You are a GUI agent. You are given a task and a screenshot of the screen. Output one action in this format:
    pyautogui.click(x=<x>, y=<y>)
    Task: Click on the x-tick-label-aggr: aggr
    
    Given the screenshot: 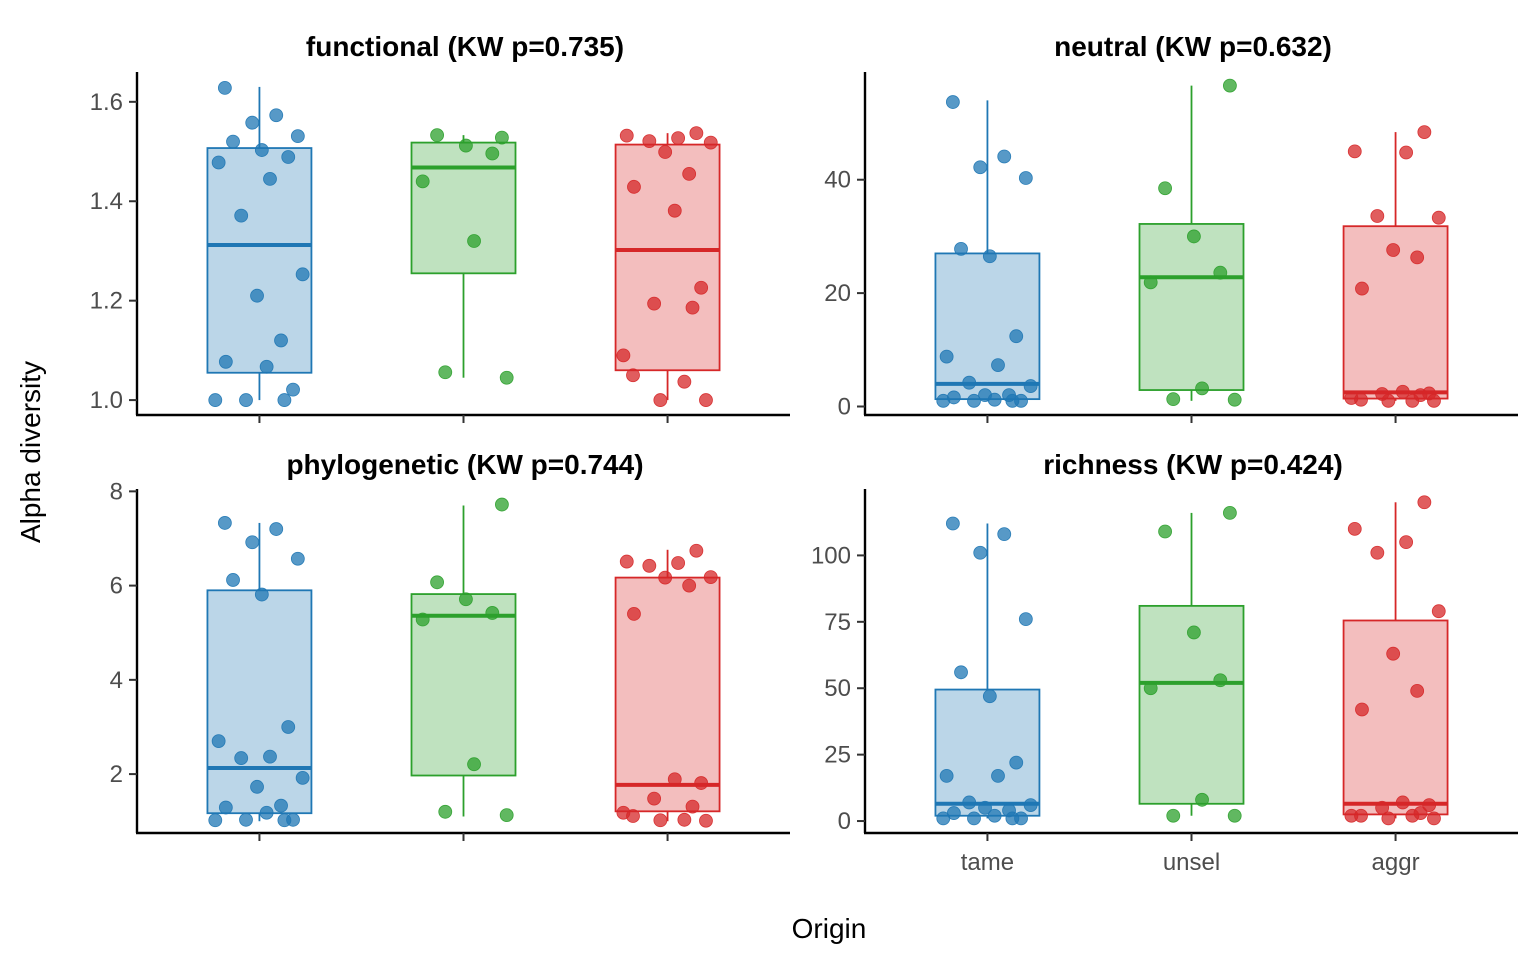 What is the action you would take?
    pyautogui.click(x=1396, y=862)
    